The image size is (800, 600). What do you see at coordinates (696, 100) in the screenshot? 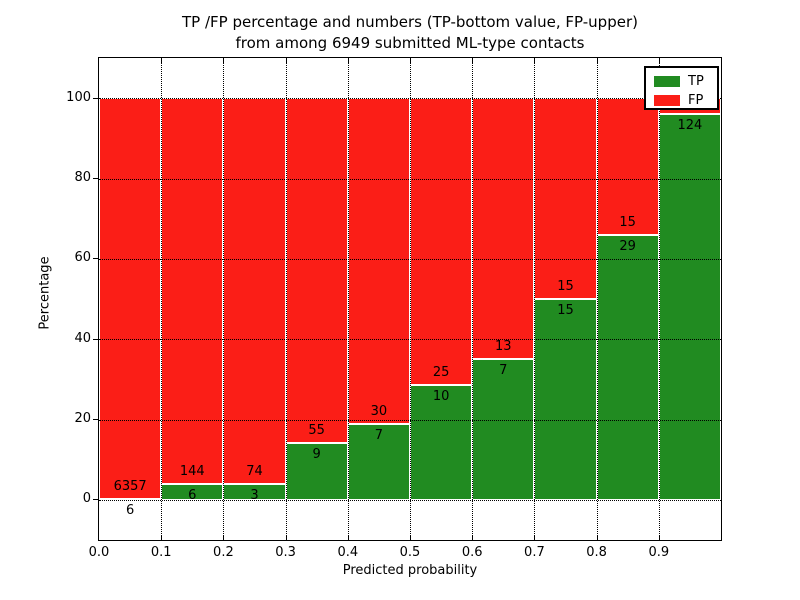
I see `fp-legend-label: FP` at bounding box center [696, 100].